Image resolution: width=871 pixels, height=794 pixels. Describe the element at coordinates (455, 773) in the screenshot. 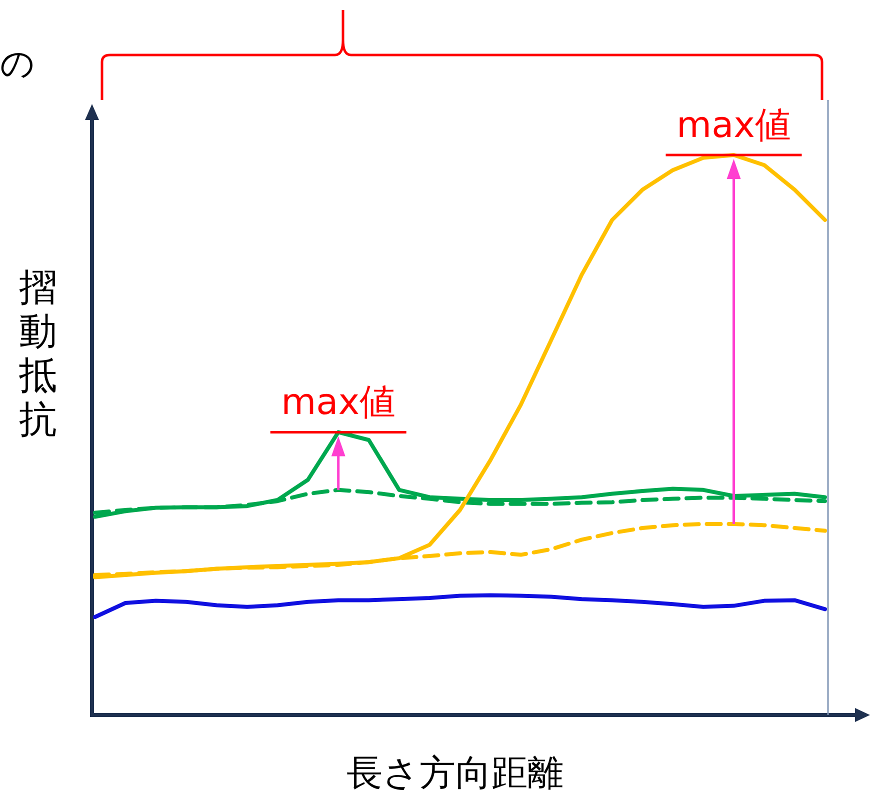

I see `xlabel: 長さ方向距離` at that location.